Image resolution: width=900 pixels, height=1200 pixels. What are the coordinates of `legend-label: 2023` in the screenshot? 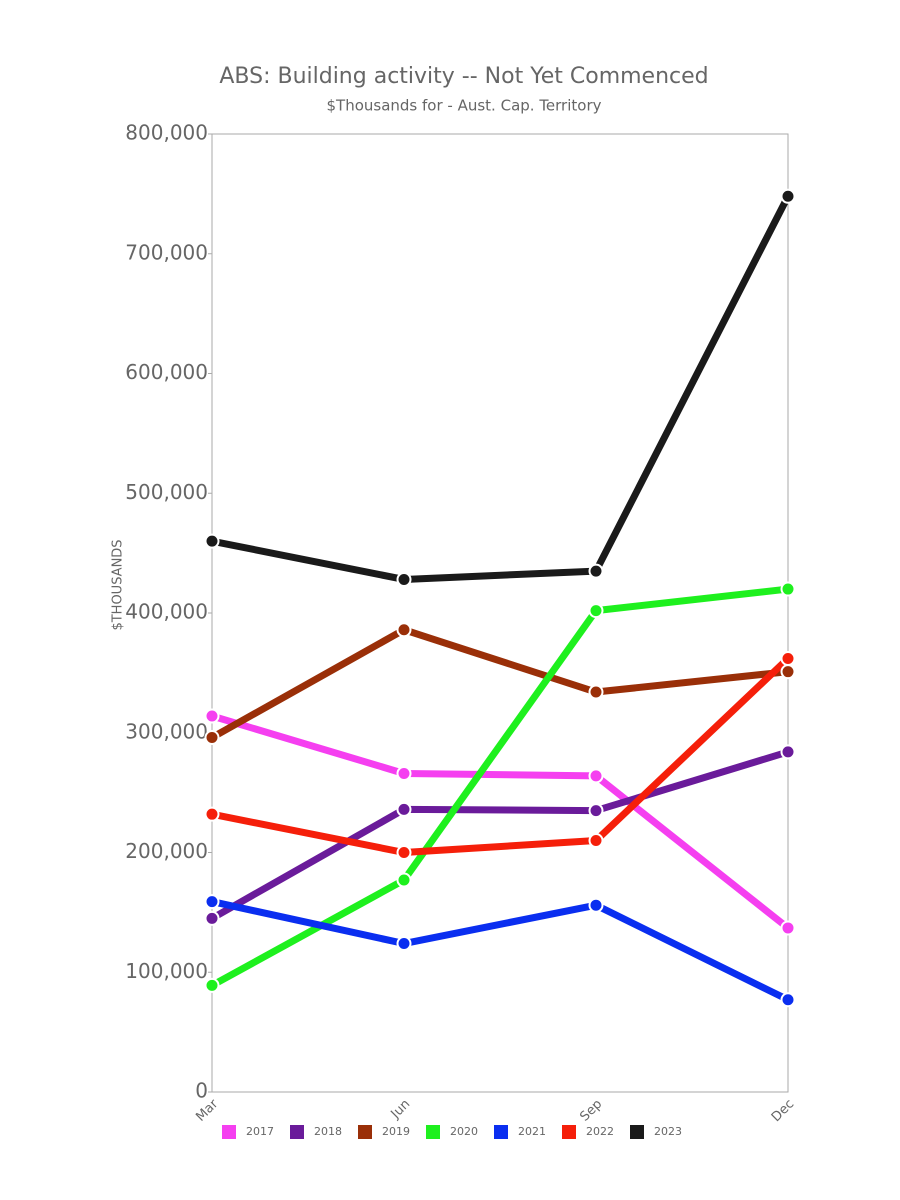 It's located at (668, 1131).